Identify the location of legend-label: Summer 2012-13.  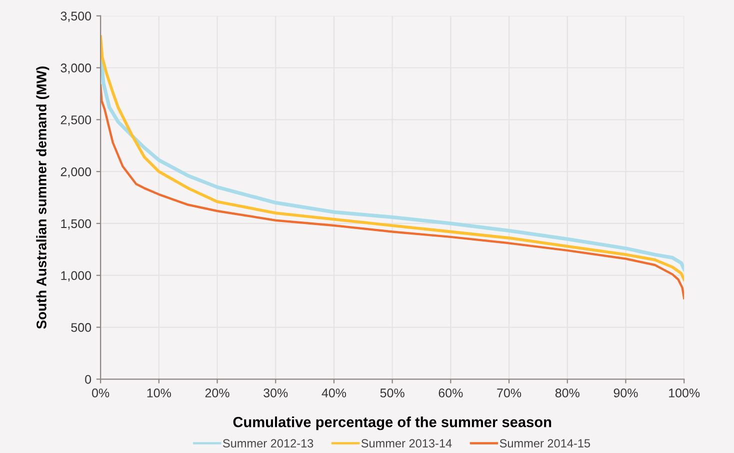
(268, 443).